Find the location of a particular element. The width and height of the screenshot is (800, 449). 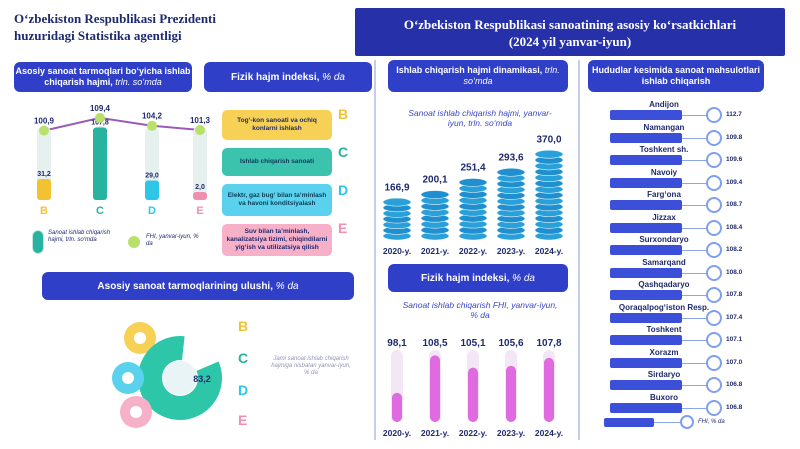

index-dynamics-pill-text: Fizik hajm indeksi, is located at coordinates (465, 278).